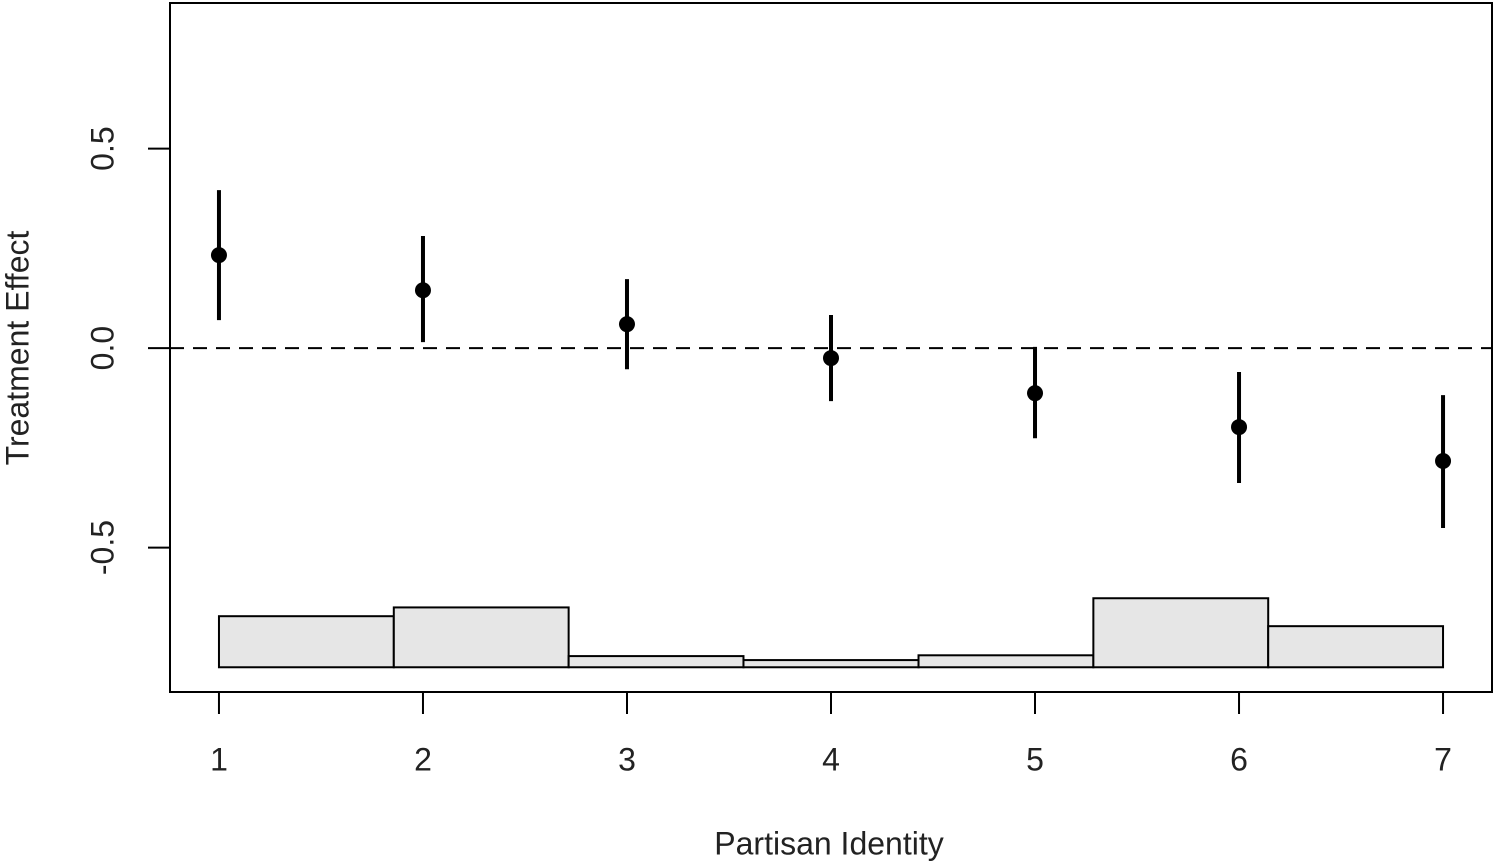 The image size is (1495, 868). What do you see at coordinates (102, 148) in the screenshot?
I see `y-tick-label: 0.5` at bounding box center [102, 148].